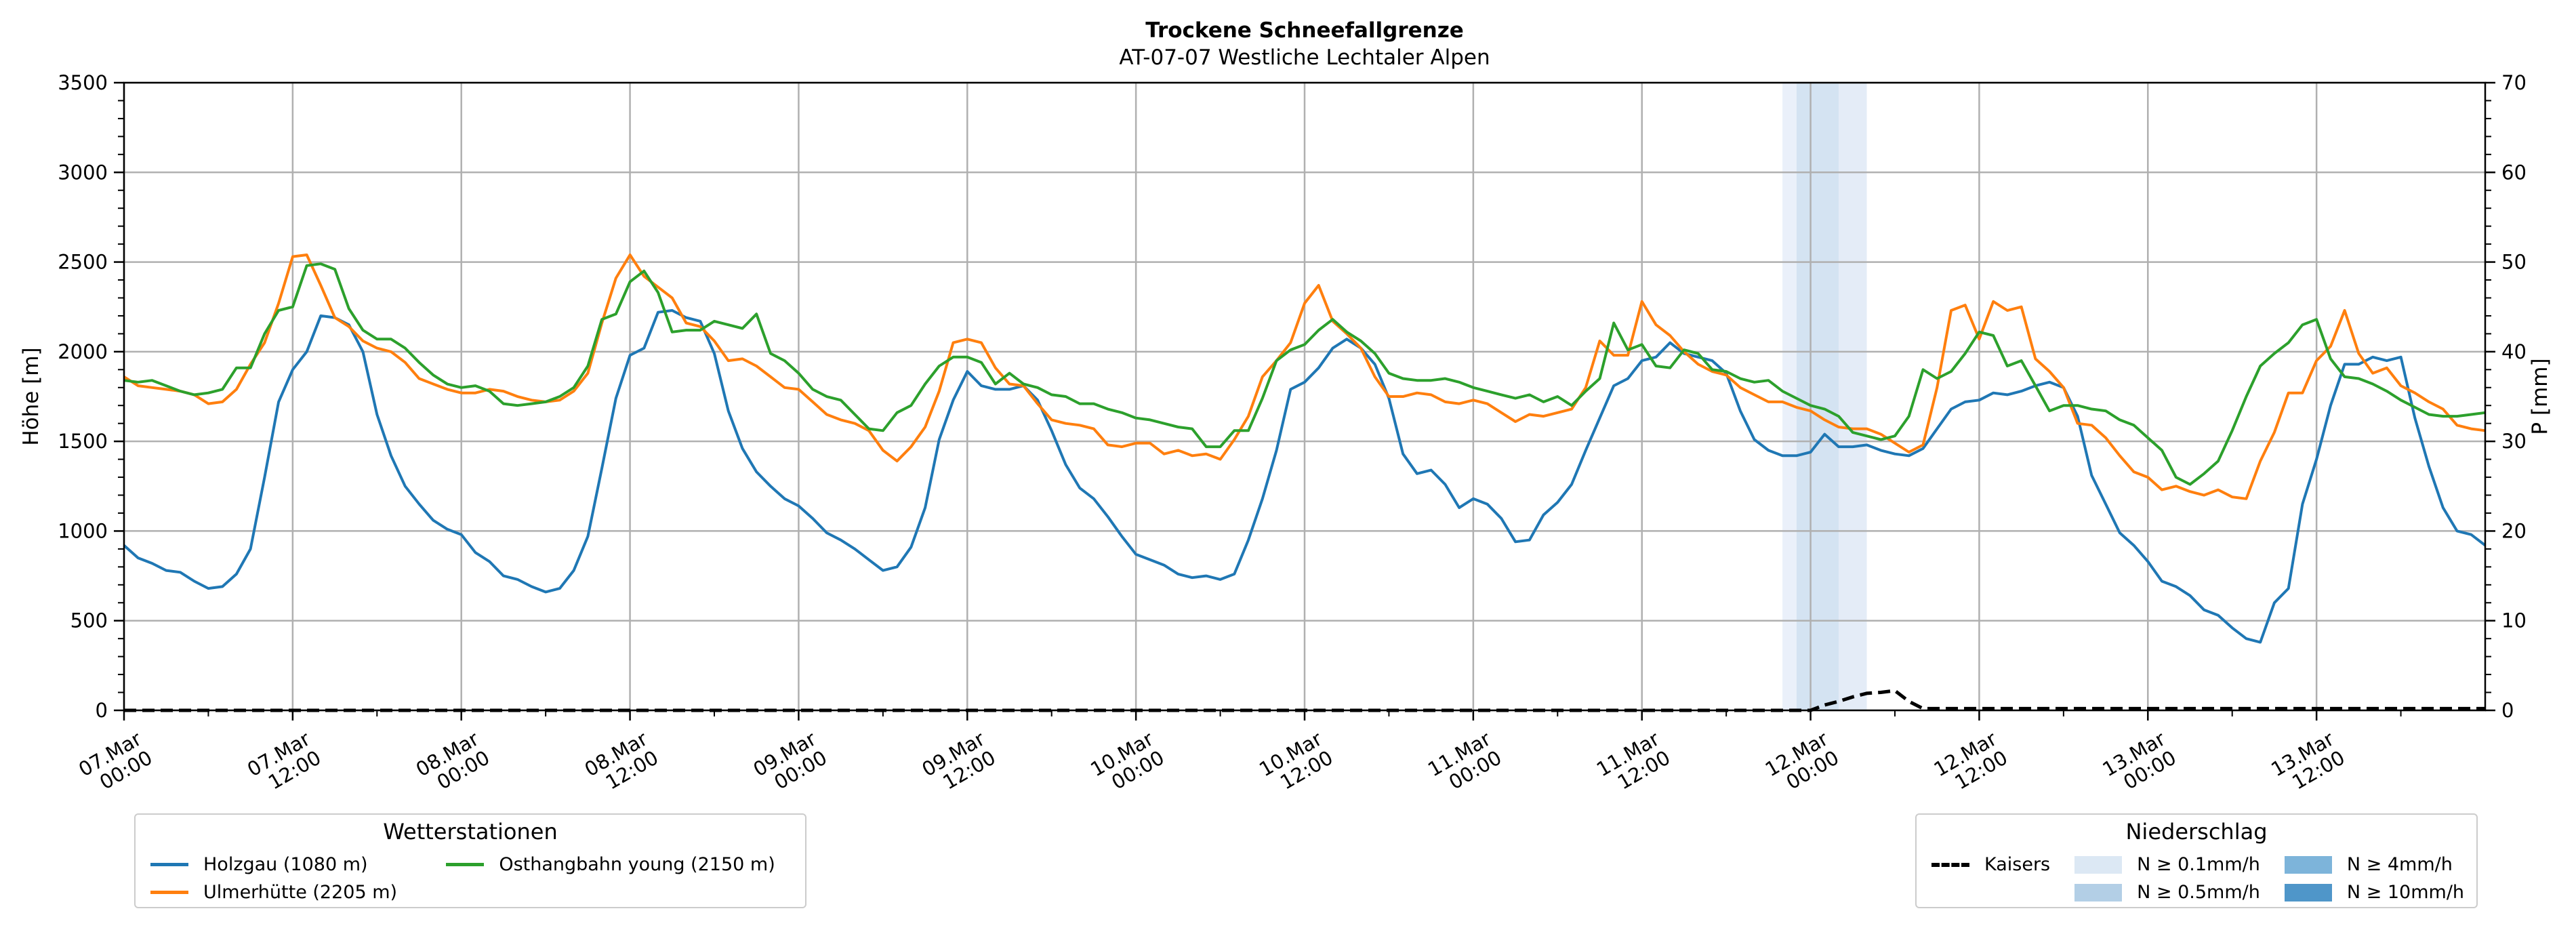 Image resolution: width=2576 pixels, height=932 pixels. Describe the element at coordinates (83, 351) in the screenshot. I see `y-tick-label-4: 2000` at that location.